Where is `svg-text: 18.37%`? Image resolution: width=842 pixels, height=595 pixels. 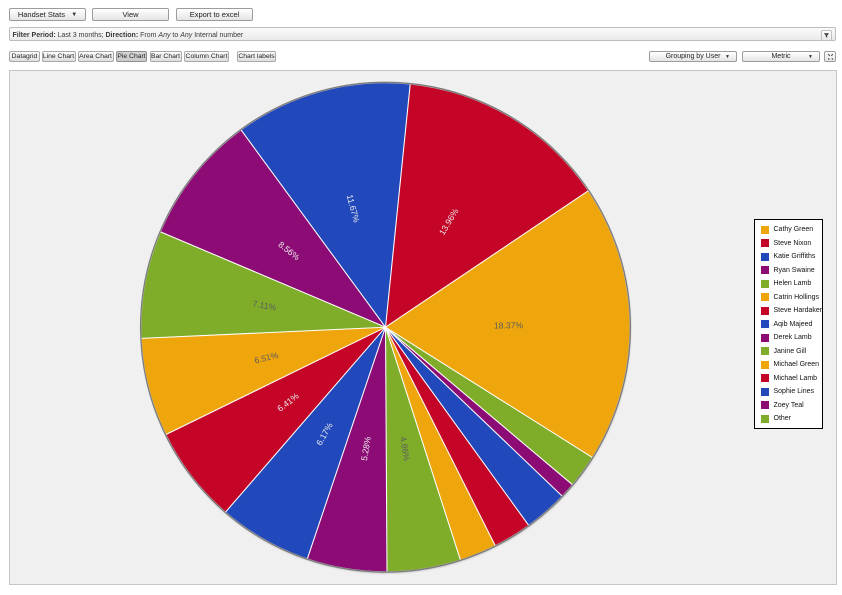 svg-text: 18.37% is located at coordinates (509, 325).